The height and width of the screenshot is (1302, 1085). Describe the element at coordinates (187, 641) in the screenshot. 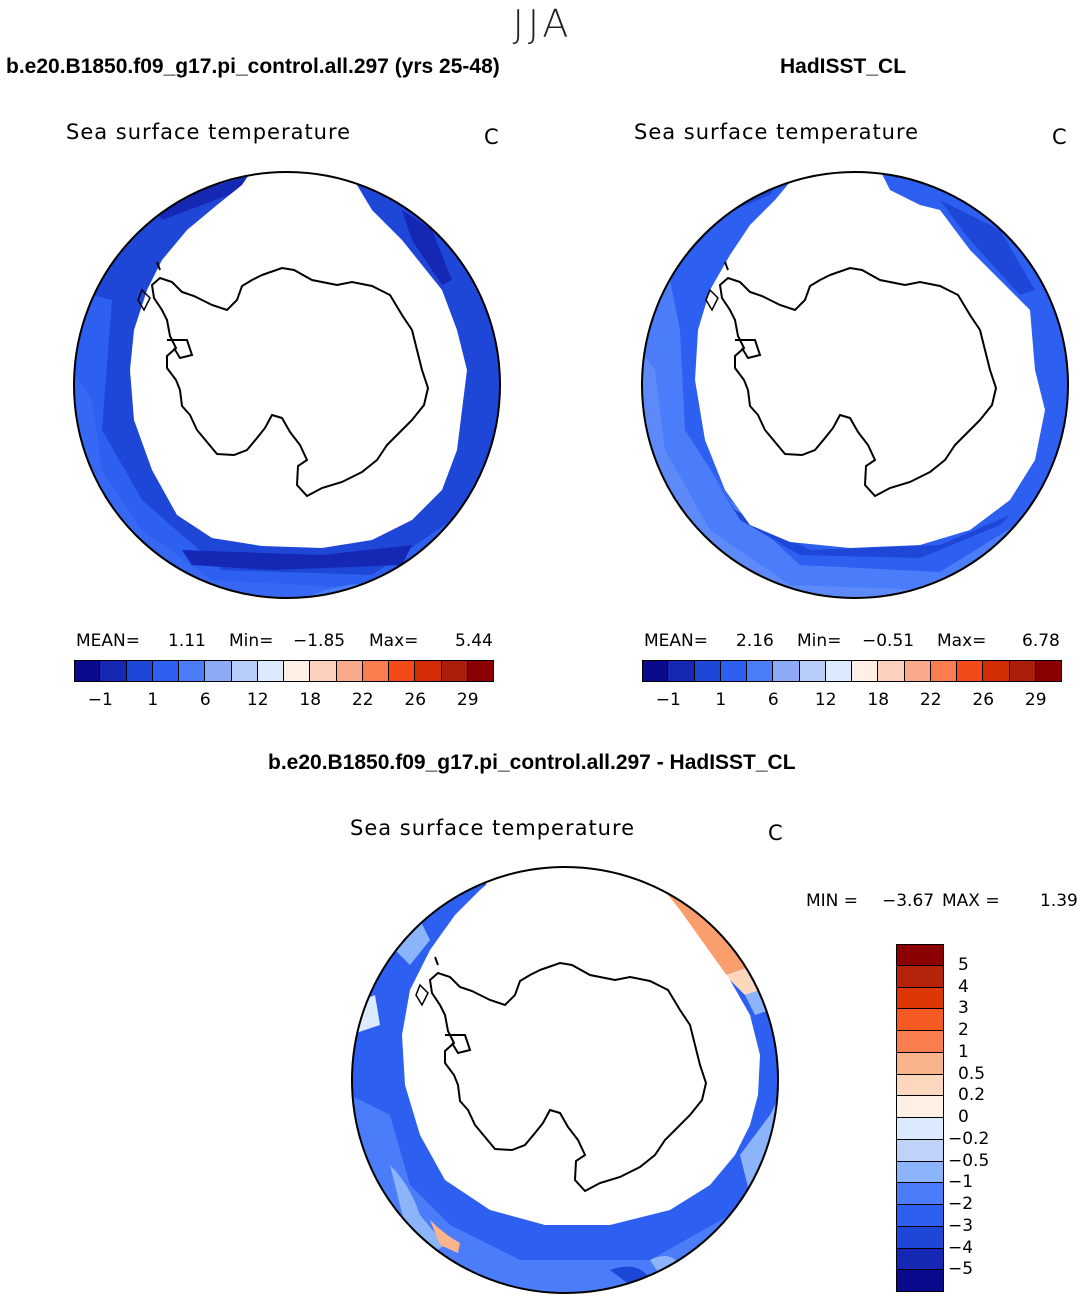

I see `panel-left-mean: 1.11` at that location.